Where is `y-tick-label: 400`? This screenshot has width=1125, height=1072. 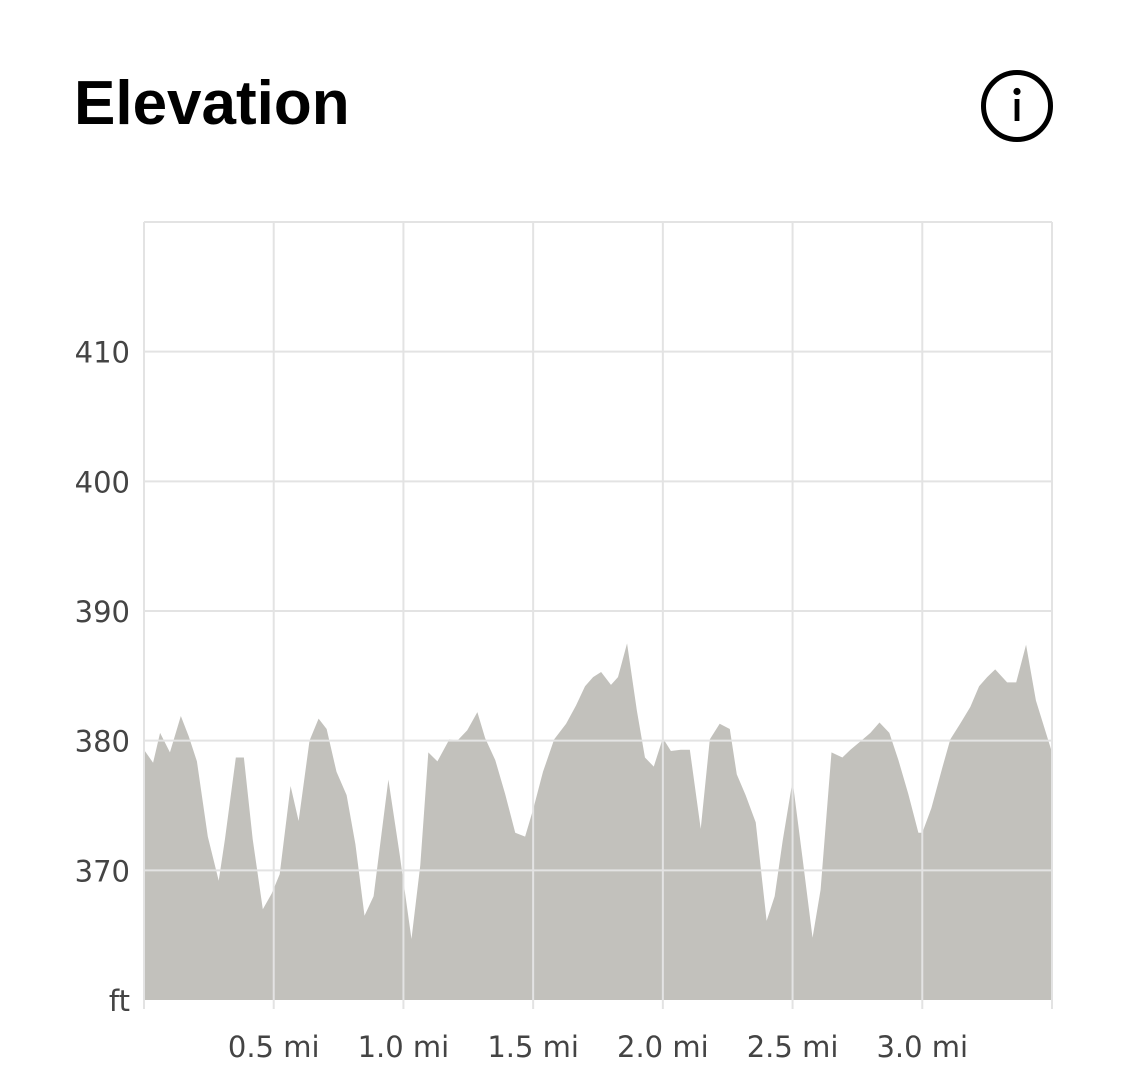
y-tick-label: 400 is located at coordinates (102, 482).